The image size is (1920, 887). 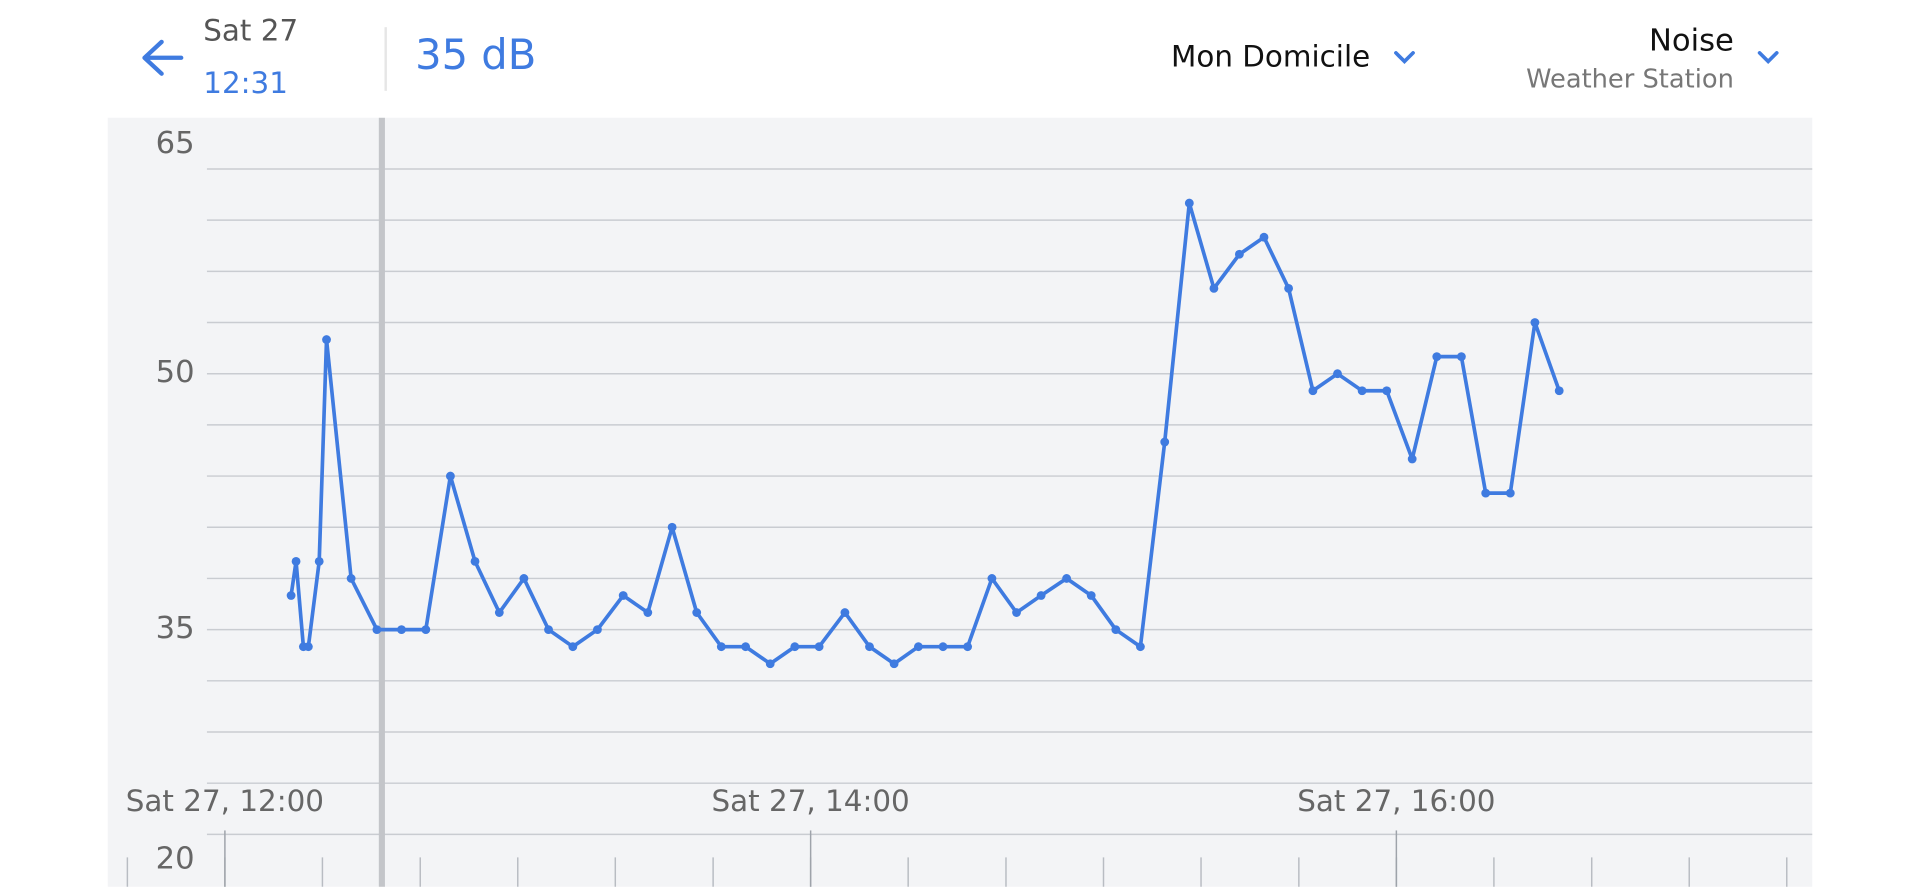 What do you see at coordinates (175, 858) in the screenshot?
I see `y-tick-label: 20` at bounding box center [175, 858].